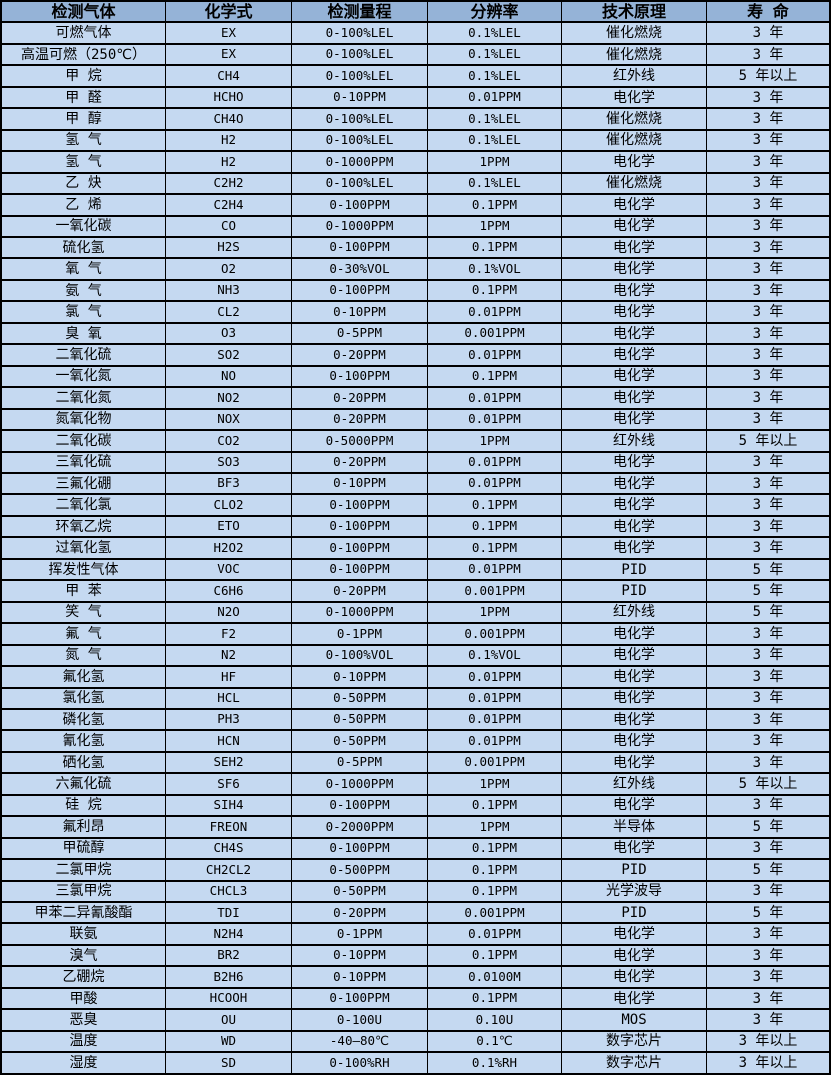  Describe the element at coordinates (229, 634) in the screenshot. I see `cell-chemical-formula: F2` at that location.